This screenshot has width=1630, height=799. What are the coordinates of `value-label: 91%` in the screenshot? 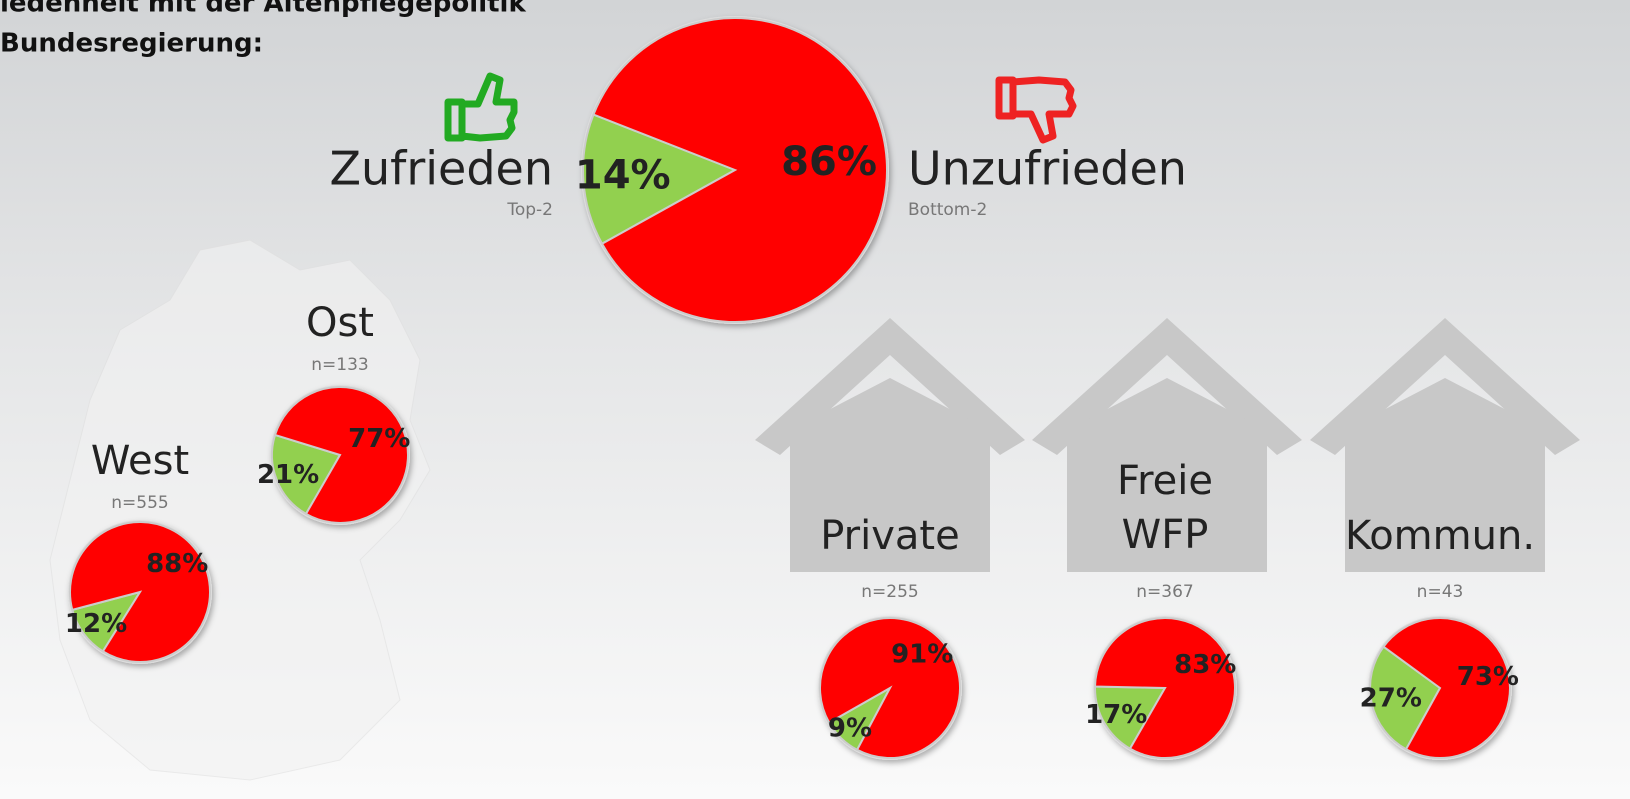 It's located at (922, 654).